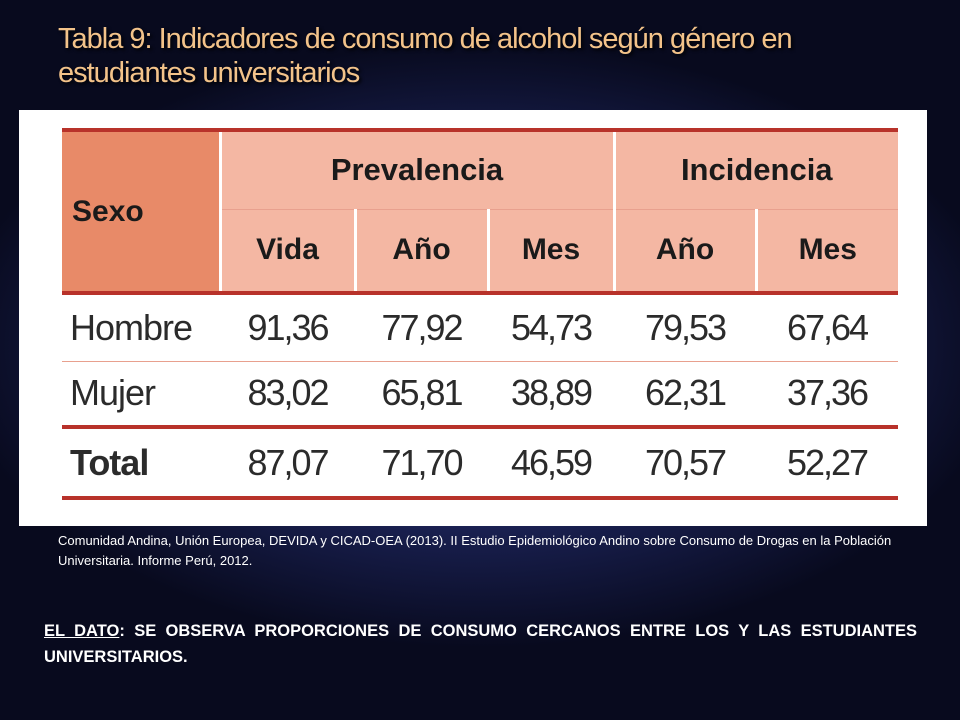 Image resolution: width=960 pixels, height=720 pixels. Describe the element at coordinates (287, 393) in the screenshot. I see `table-cell: 83,02` at that location.